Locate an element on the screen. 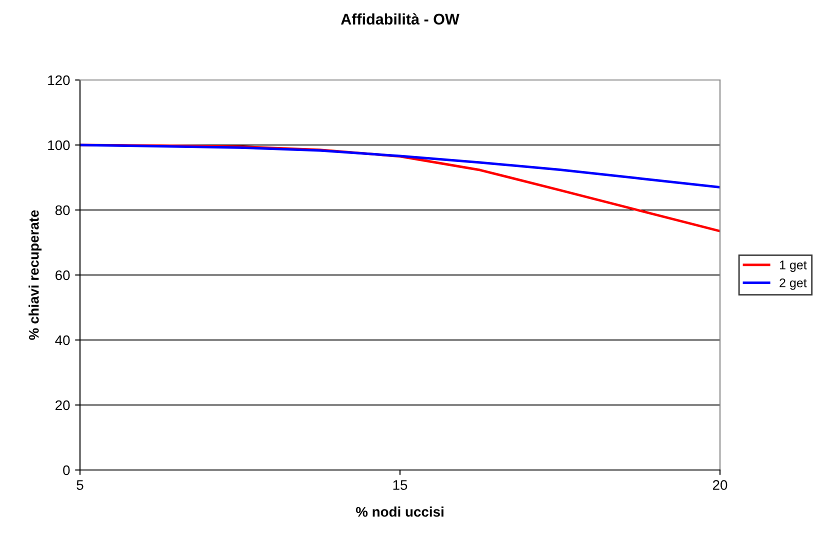 The height and width of the screenshot is (537, 840). y-tick-label: 0 is located at coordinates (66, 470).